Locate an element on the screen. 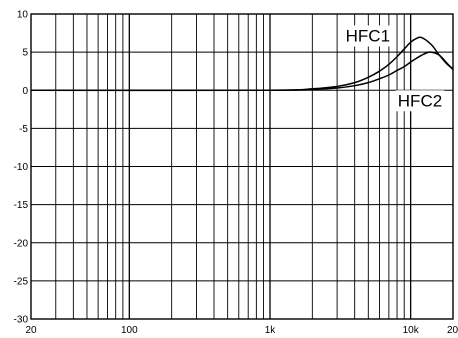 This screenshot has width=458, height=338. series-line-hfc2 is located at coordinates (242, 71).